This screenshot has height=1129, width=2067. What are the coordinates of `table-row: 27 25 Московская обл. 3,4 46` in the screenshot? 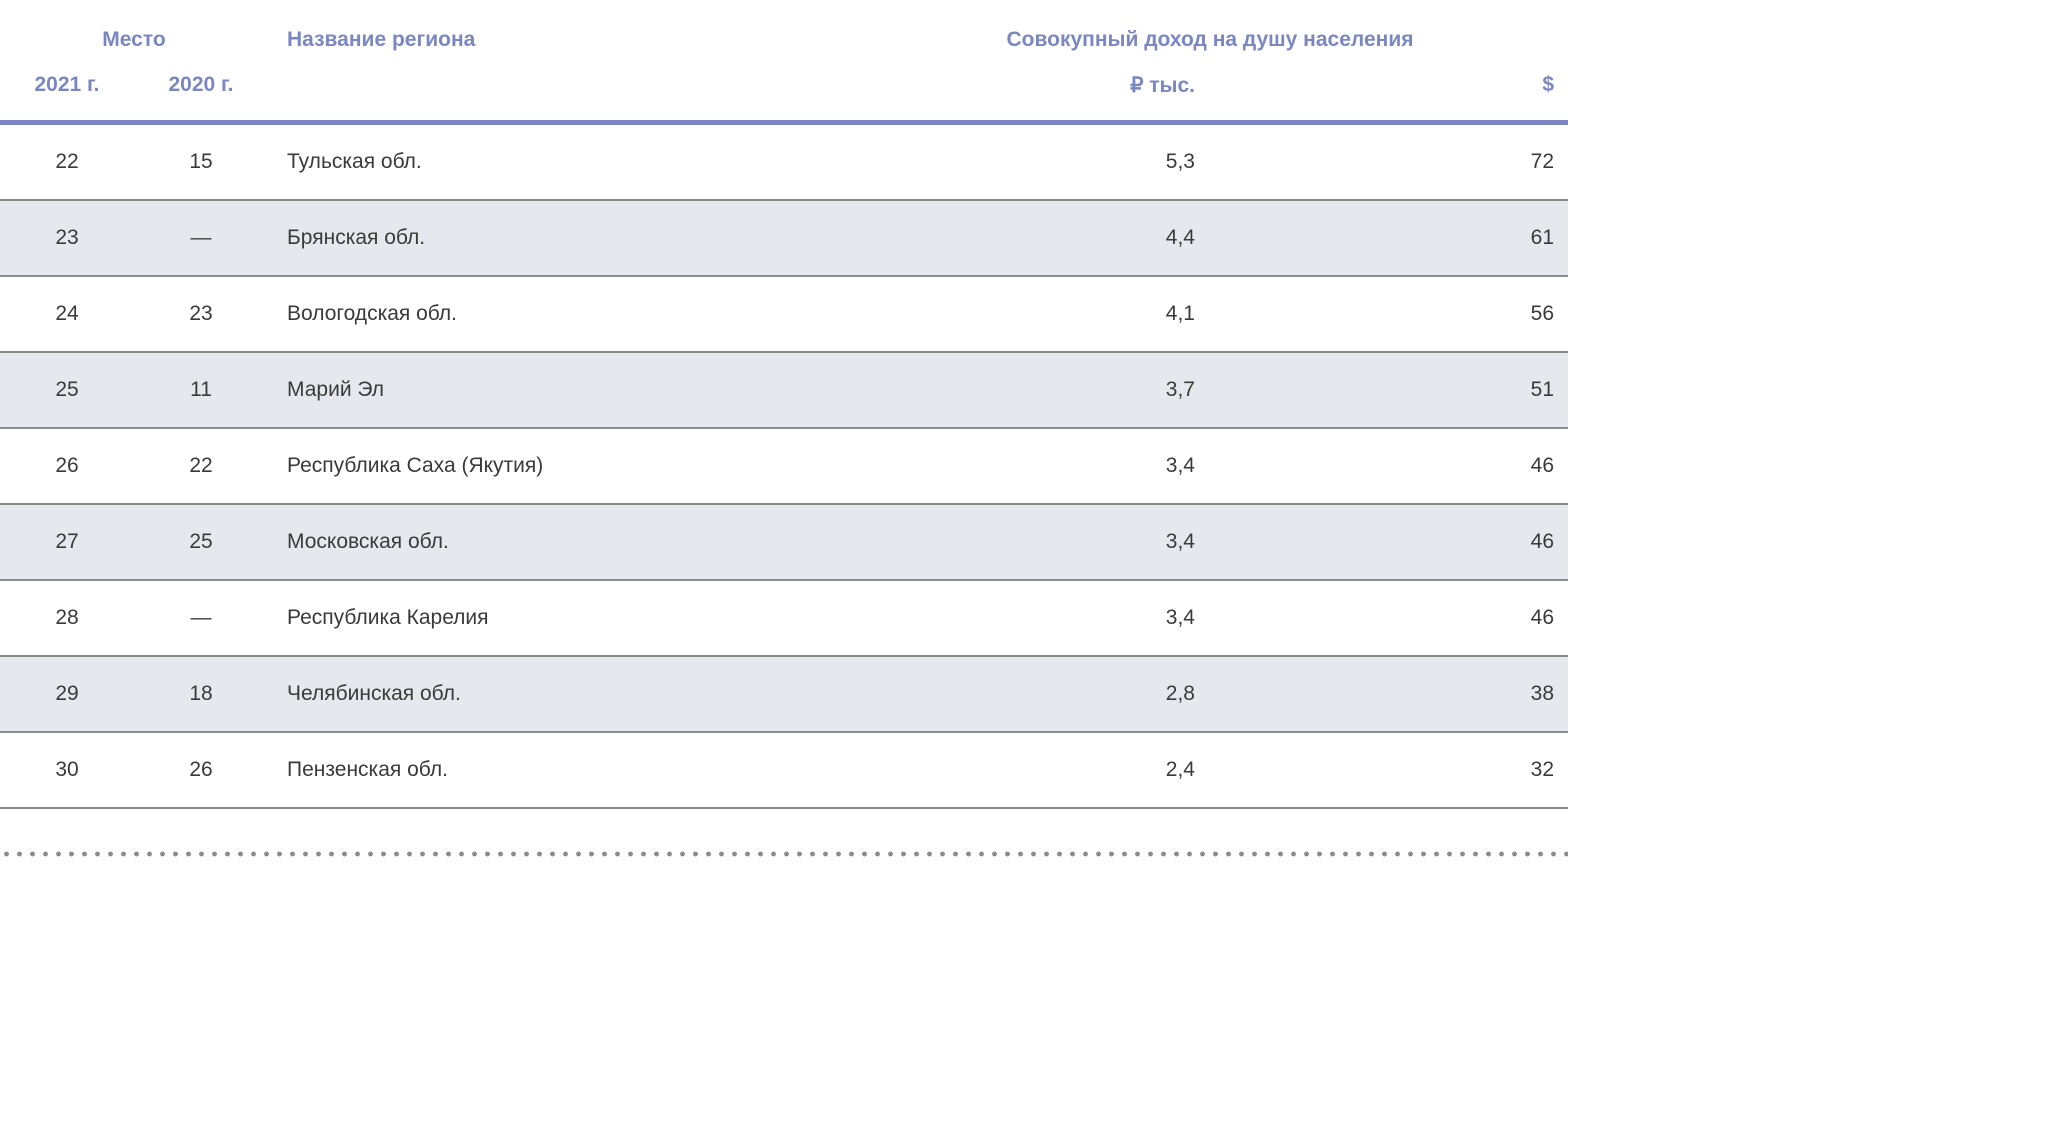 It's located at (784, 543).